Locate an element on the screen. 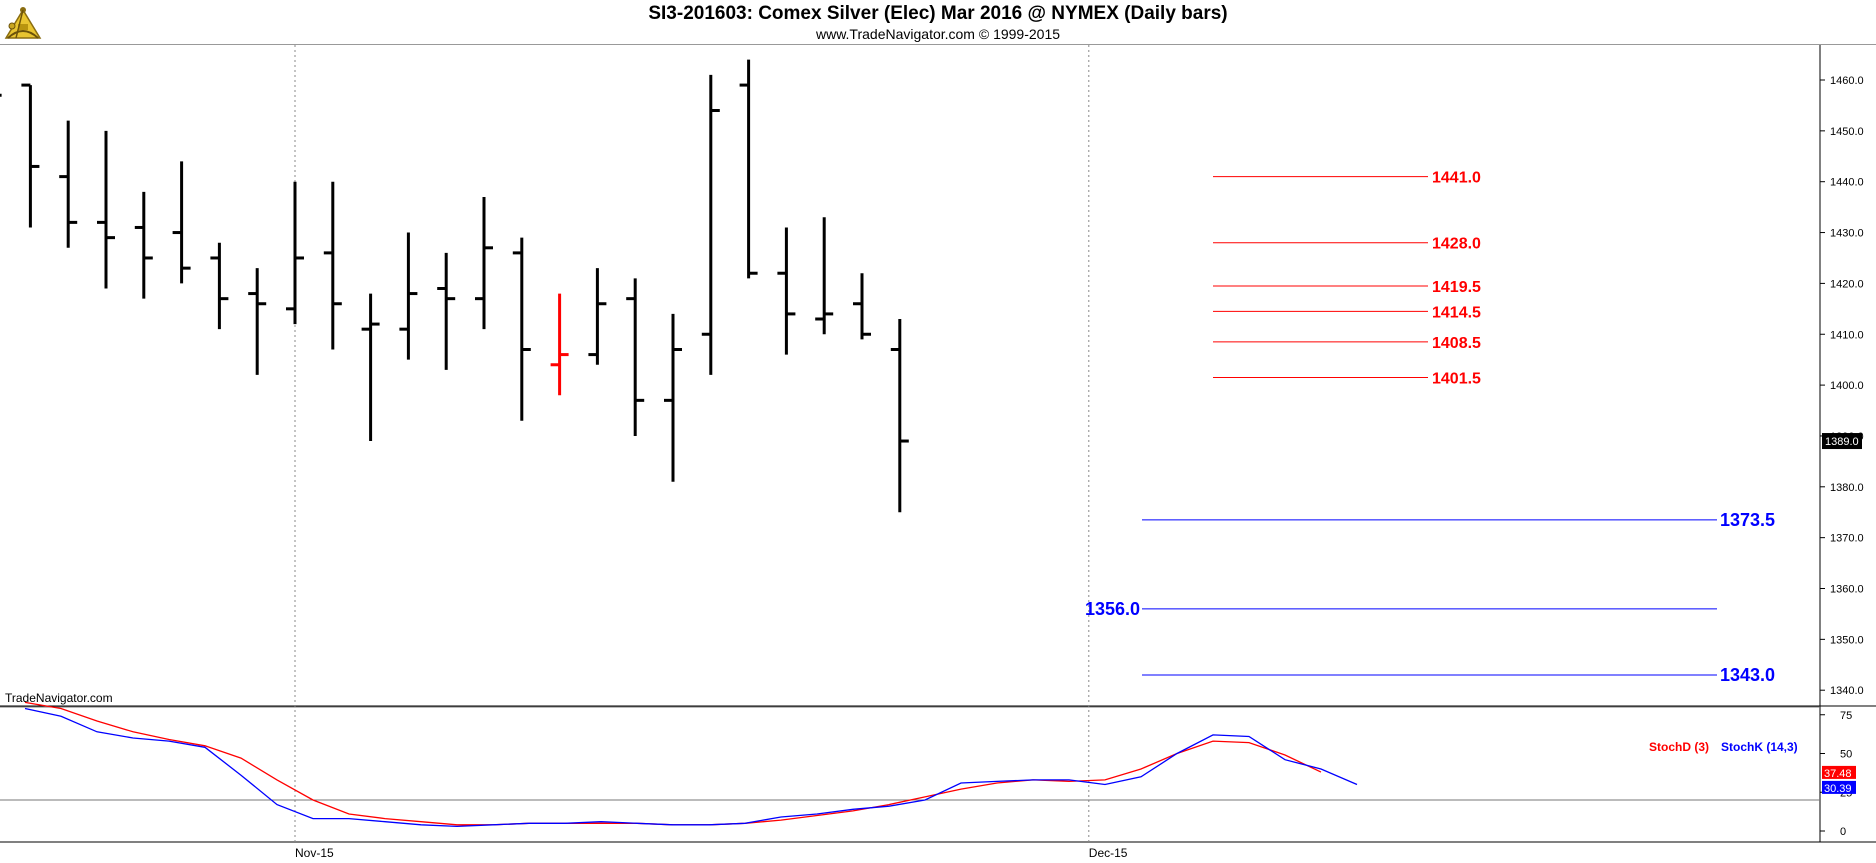 The width and height of the screenshot is (1876, 863). price-tick-label: 1340.0 is located at coordinates (1847, 691).